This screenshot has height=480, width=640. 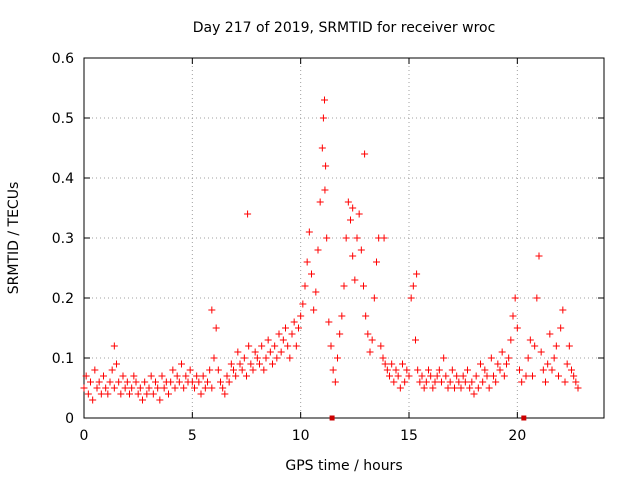 I want to click on y-tick-label: 0.5, so click(x=63, y=119).